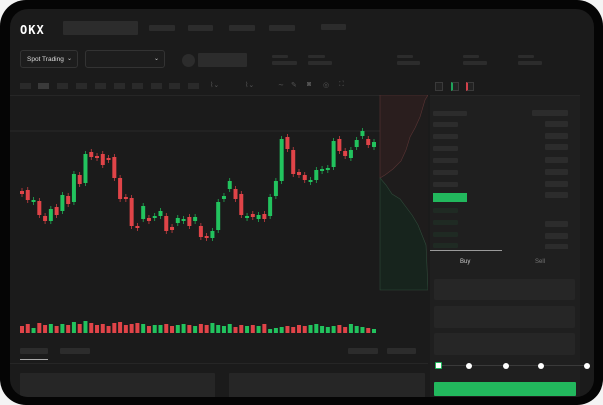 The image size is (603, 405). Describe the element at coordinates (513, 365) in the screenshot. I see `percent-slider` at that location.